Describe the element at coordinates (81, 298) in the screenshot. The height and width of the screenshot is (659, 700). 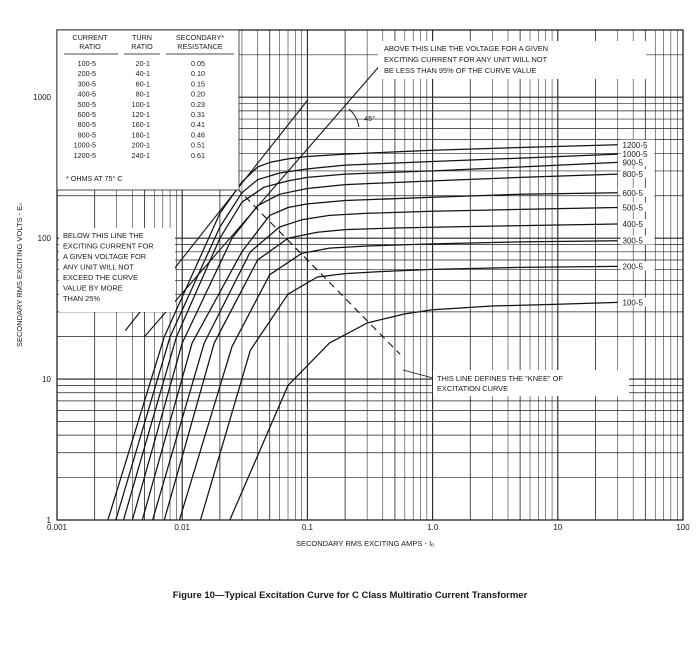
I see `below-note-line: THAN 25%` at that location.